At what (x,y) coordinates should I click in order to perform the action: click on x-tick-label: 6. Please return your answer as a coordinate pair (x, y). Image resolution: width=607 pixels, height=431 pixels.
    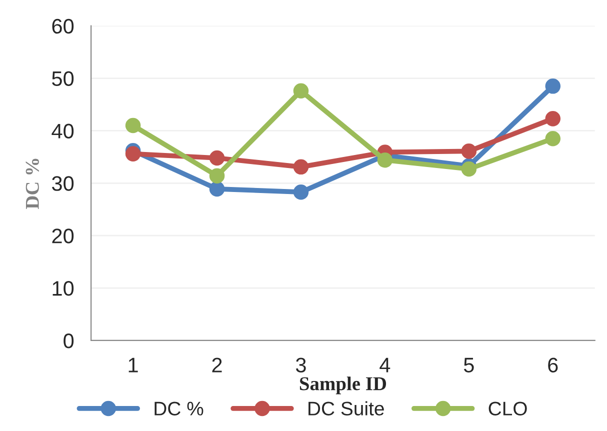
    Looking at the image, I should click on (553, 365).